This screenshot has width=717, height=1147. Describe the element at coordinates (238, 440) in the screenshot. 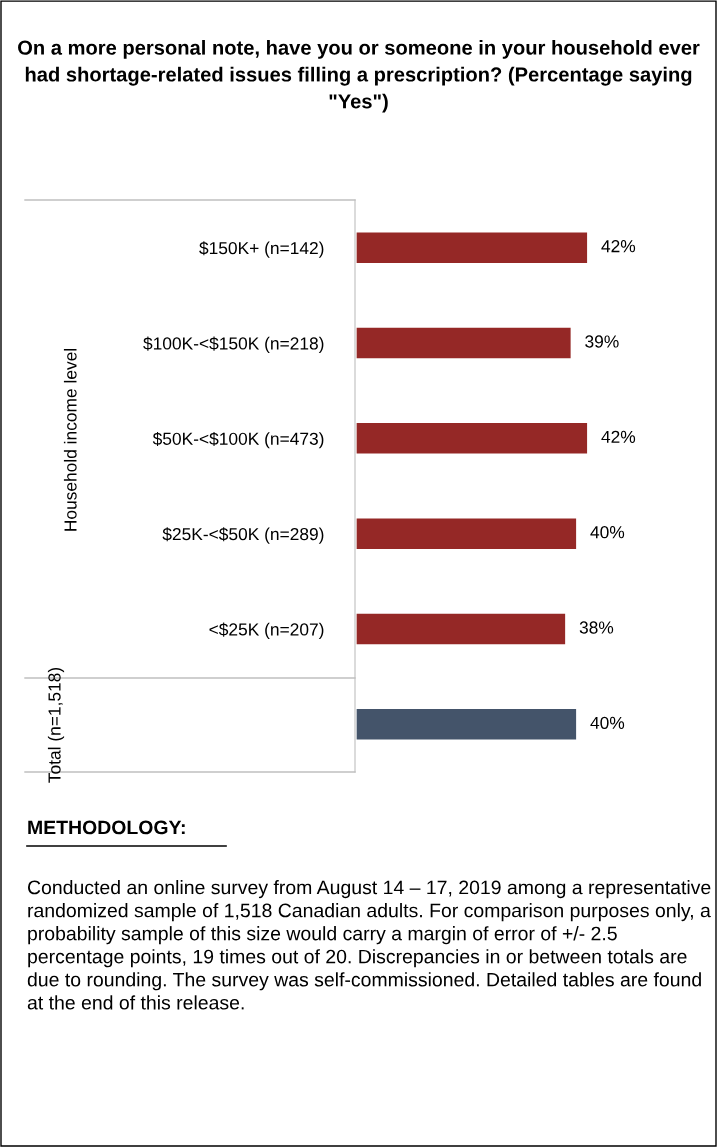

I see `y-tick-label: $50K-<$100K (n=473)` at that location.